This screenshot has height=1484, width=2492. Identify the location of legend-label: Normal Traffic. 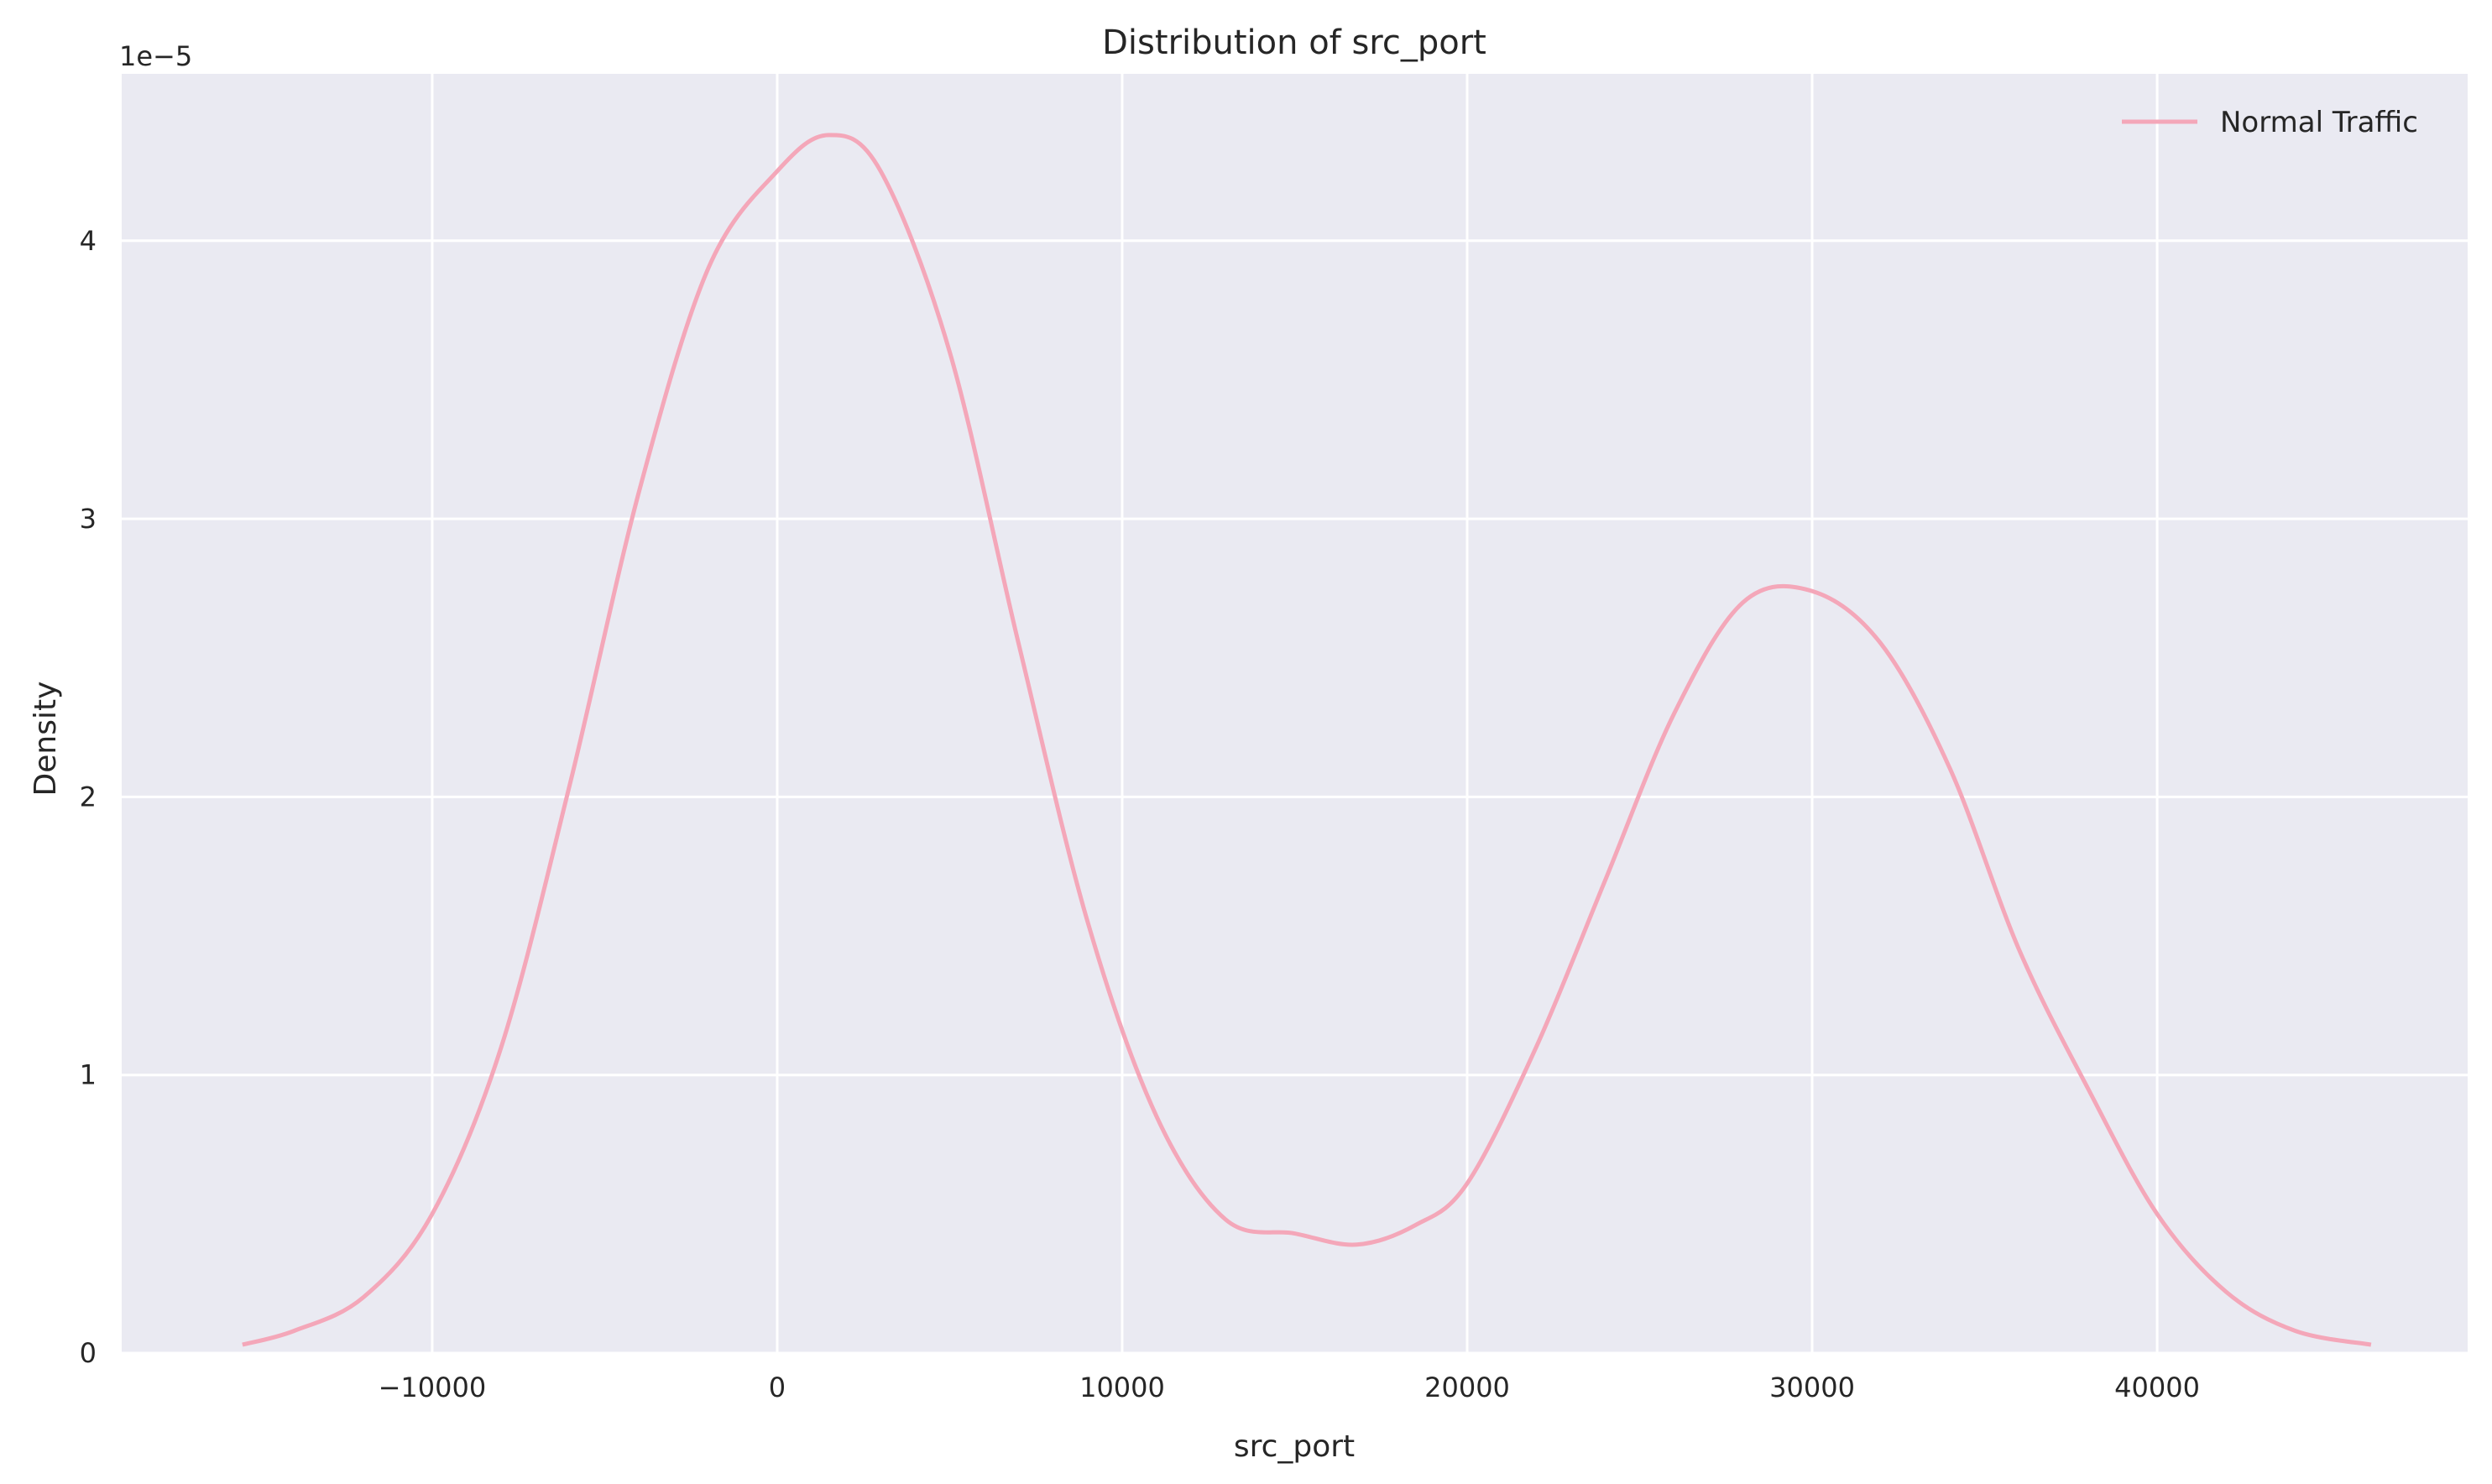
(2319, 122).